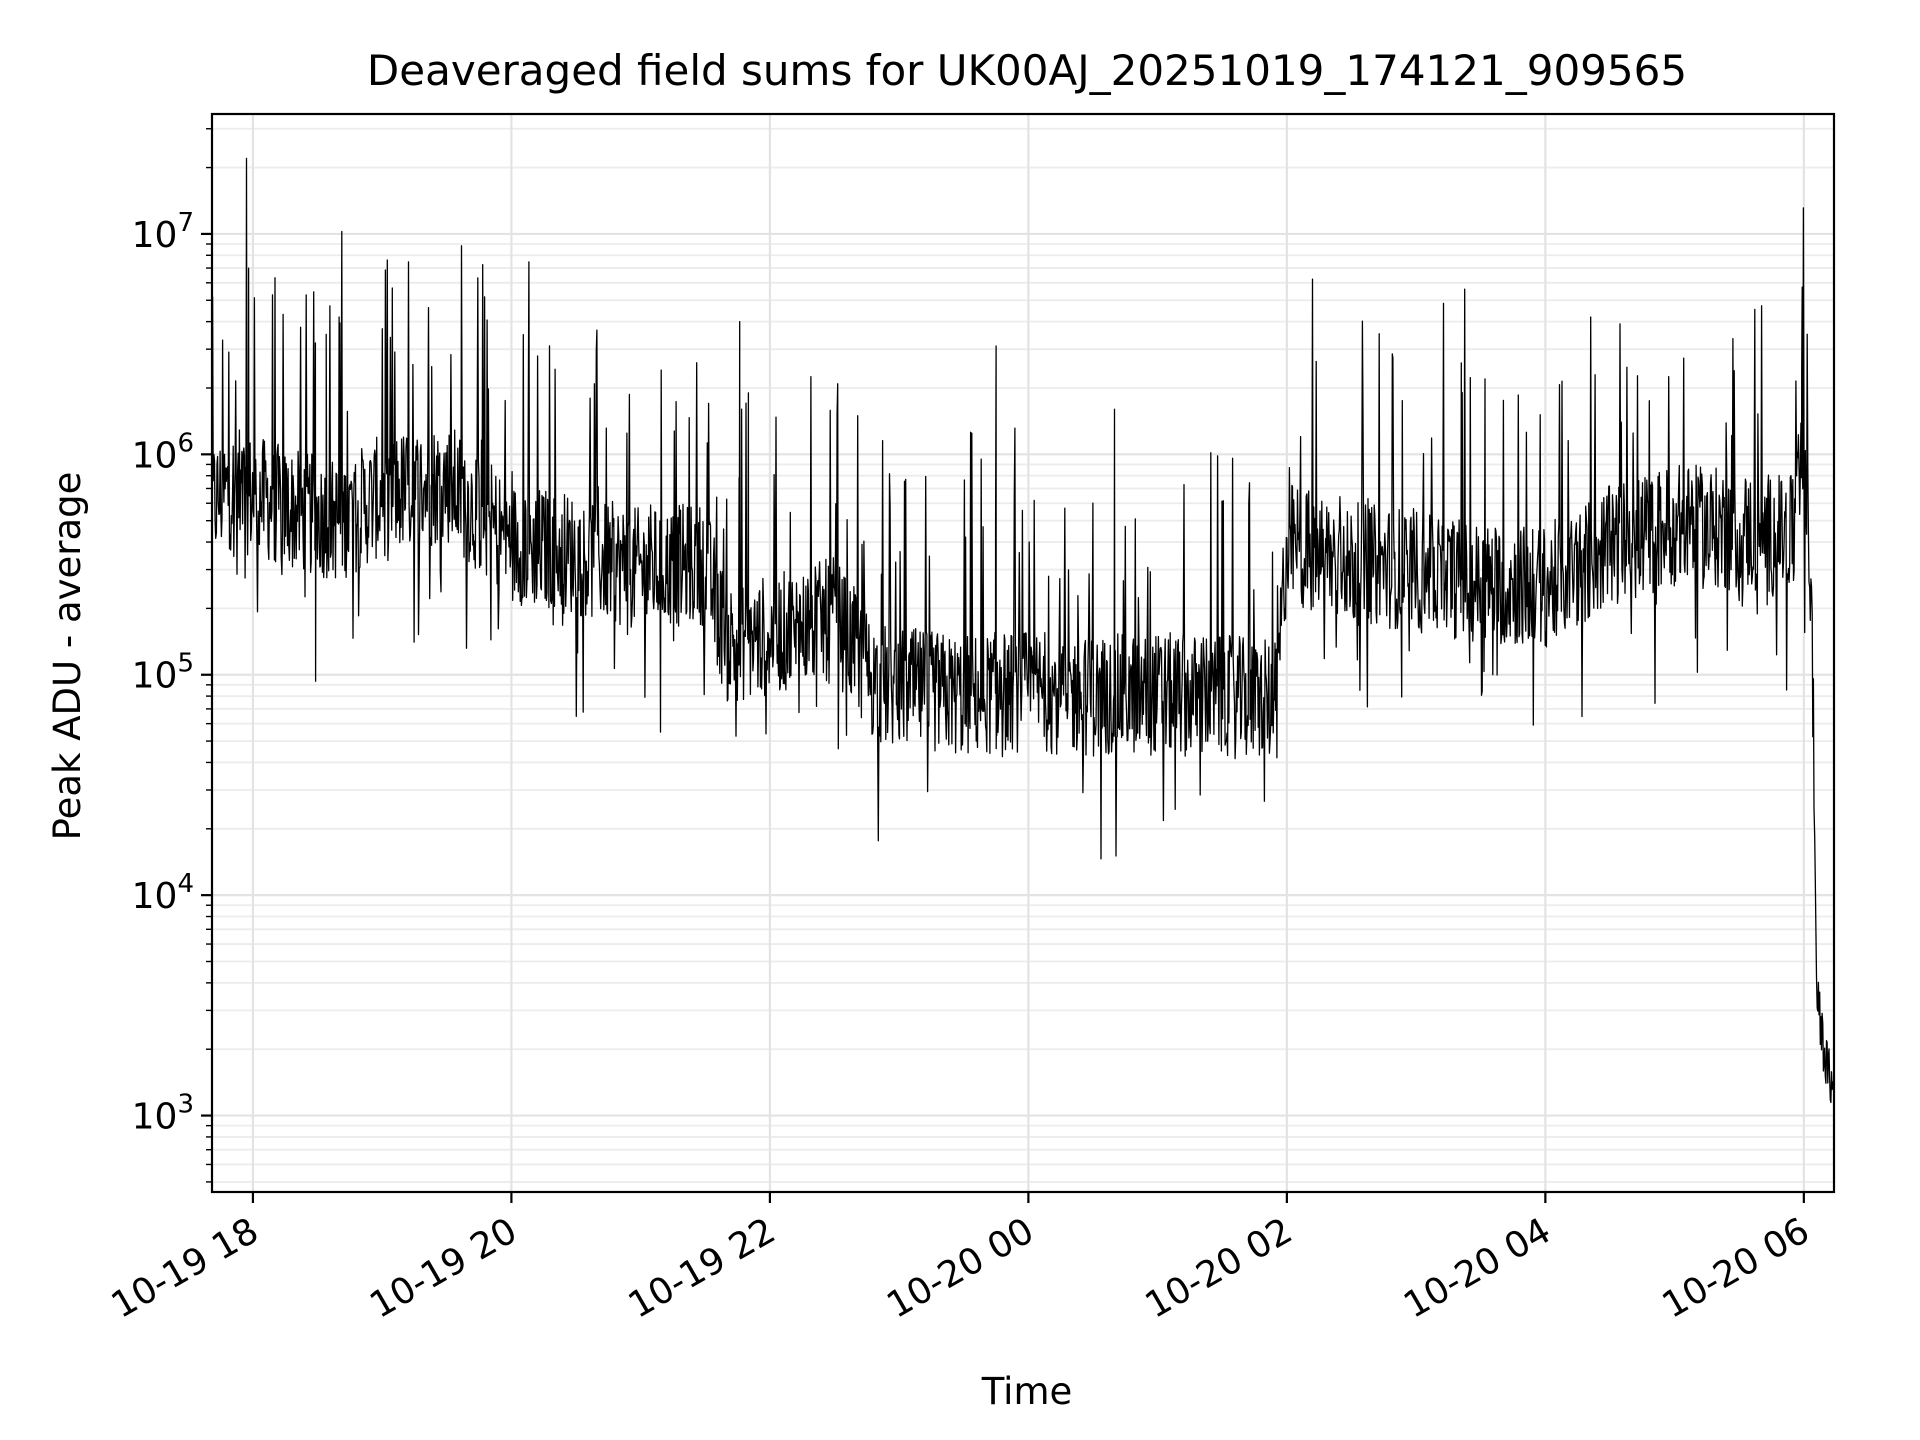  I want to click on y-axis-label: Peak ADU - average, so click(67, 656).